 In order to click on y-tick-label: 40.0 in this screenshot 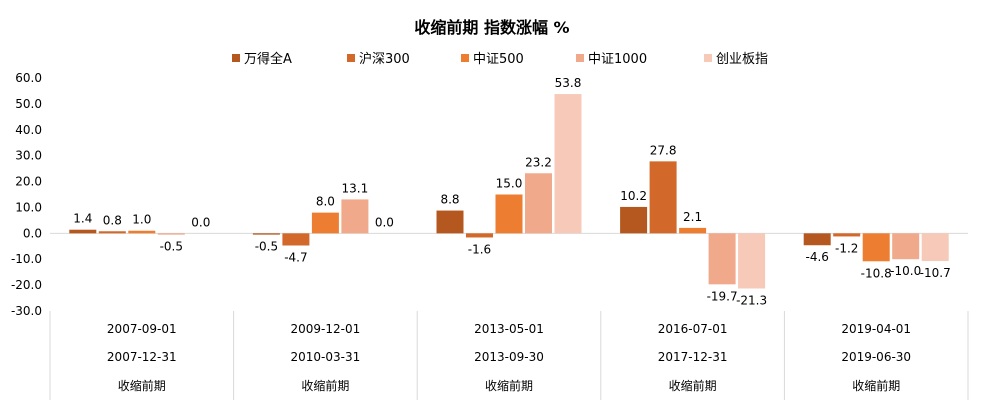, I will do `click(28, 130)`.